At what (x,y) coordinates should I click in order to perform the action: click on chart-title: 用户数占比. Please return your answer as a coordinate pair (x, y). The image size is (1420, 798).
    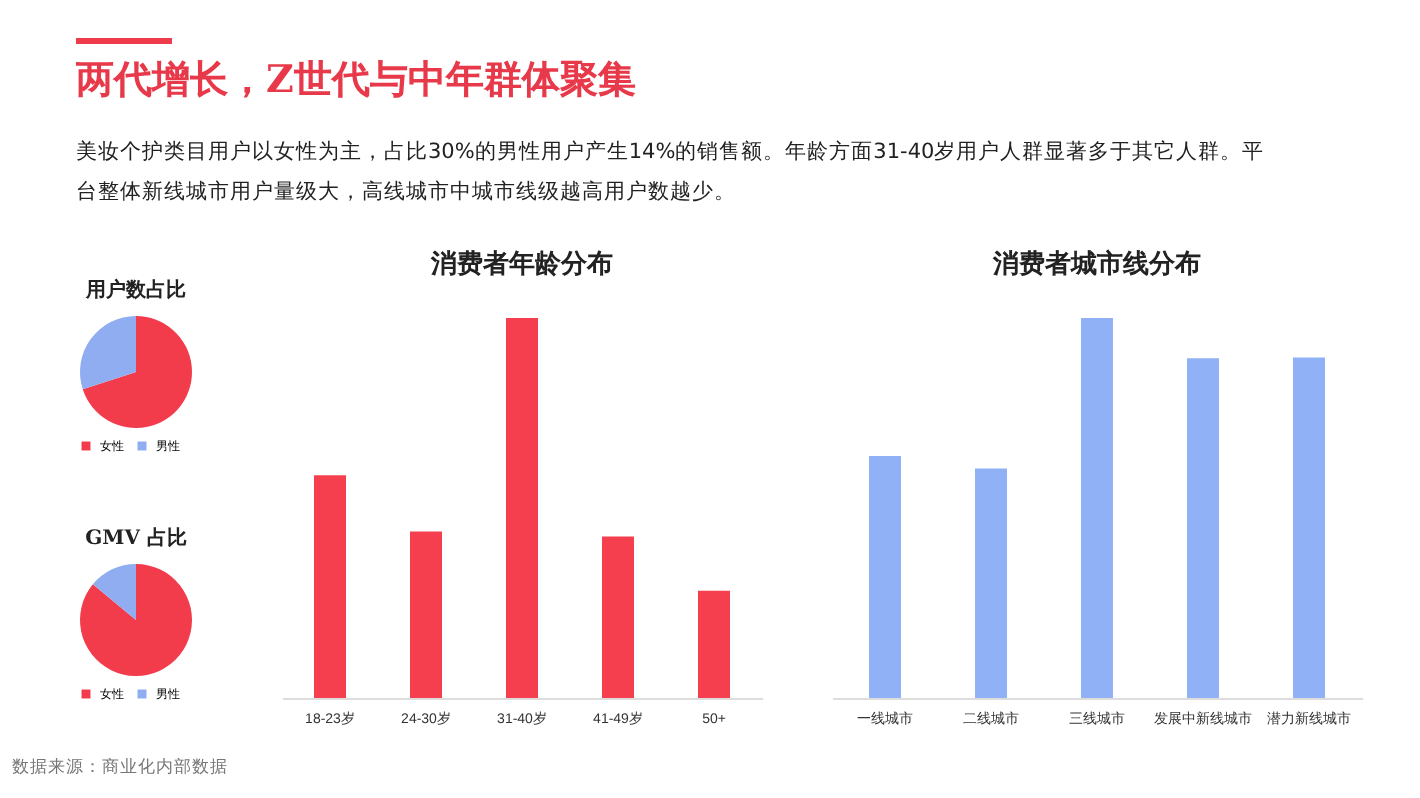
    Looking at the image, I should click on (135, 290).